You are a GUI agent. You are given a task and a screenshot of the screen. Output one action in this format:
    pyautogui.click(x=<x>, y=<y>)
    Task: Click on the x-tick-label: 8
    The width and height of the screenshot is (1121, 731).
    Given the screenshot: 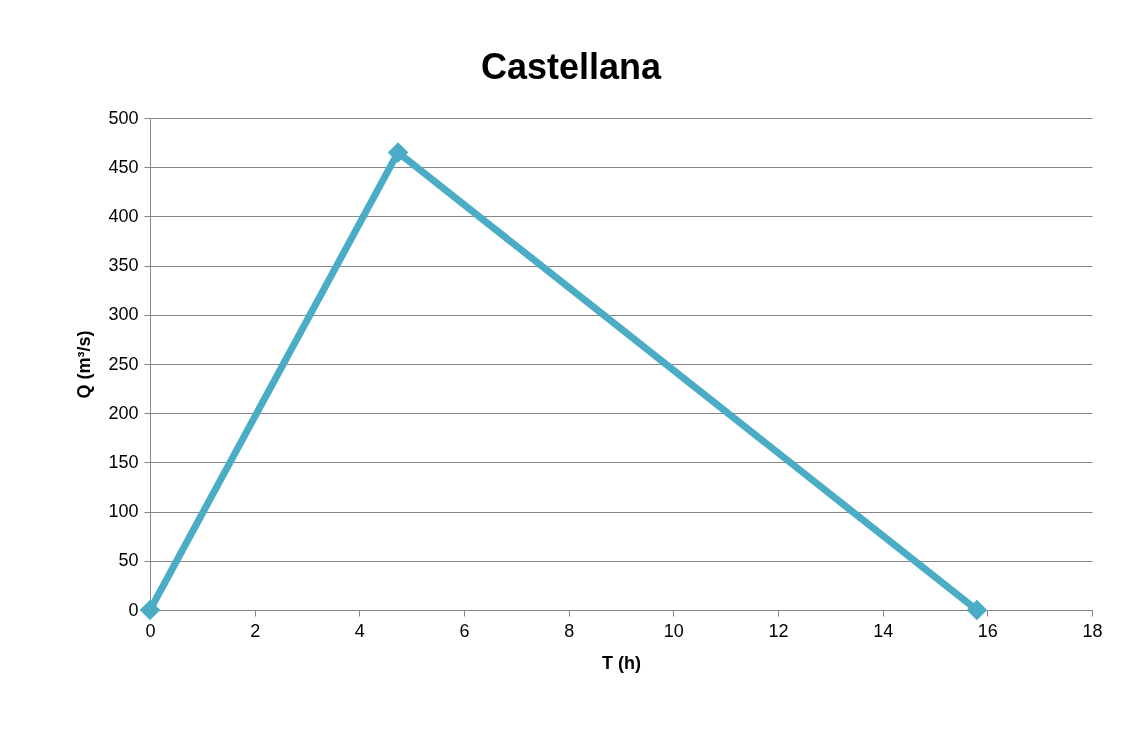 What is the action you would take?
    pyautogui.click(x=569, y=630)
    